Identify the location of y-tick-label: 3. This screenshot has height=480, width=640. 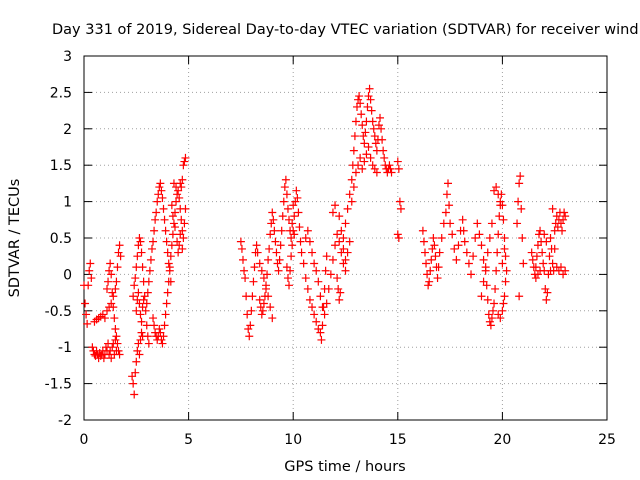
(67, 57).